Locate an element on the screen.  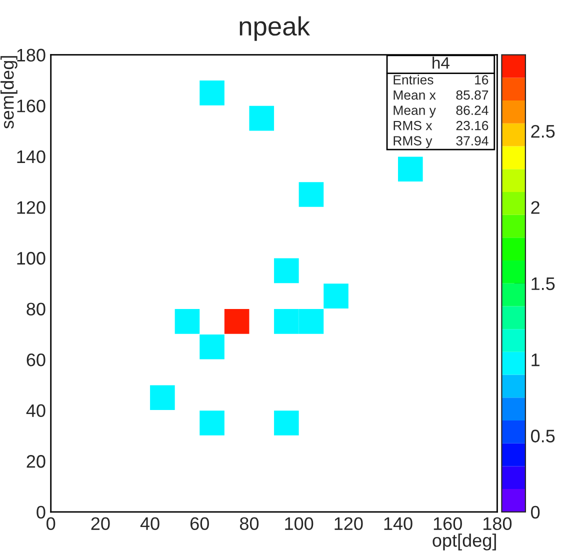
x-tick-label: 180 is located at coordinates (498, 523).